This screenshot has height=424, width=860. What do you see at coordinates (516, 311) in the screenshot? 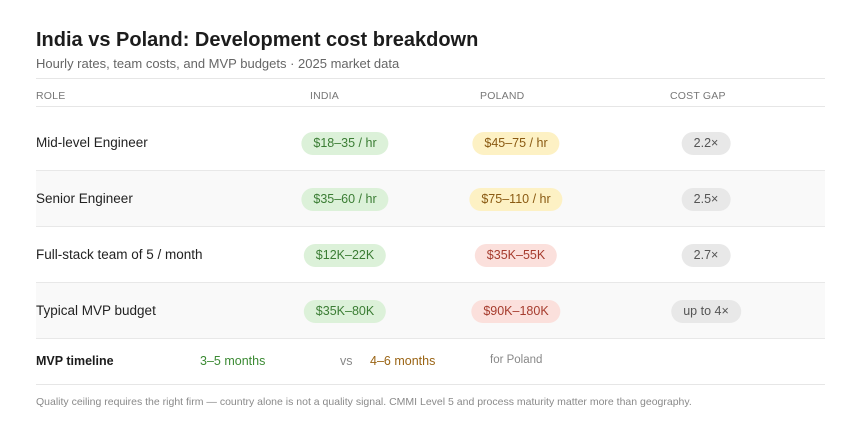
I see `poland-rate-badge: $90K–180K` at bounding box center [516, 311].